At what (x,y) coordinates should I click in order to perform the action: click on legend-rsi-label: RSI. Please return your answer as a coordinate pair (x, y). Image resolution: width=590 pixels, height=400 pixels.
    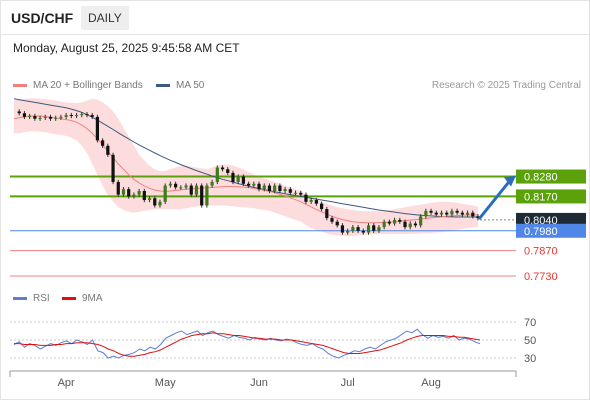
    Looking at the image, I should click on (41, 298).